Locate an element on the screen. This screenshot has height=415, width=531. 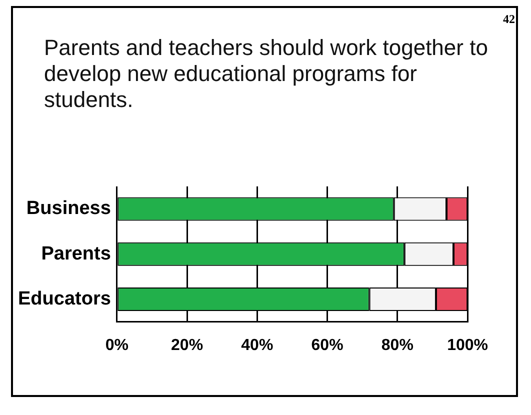
y-tick-label: Parents is located at coordinates (76, 253).